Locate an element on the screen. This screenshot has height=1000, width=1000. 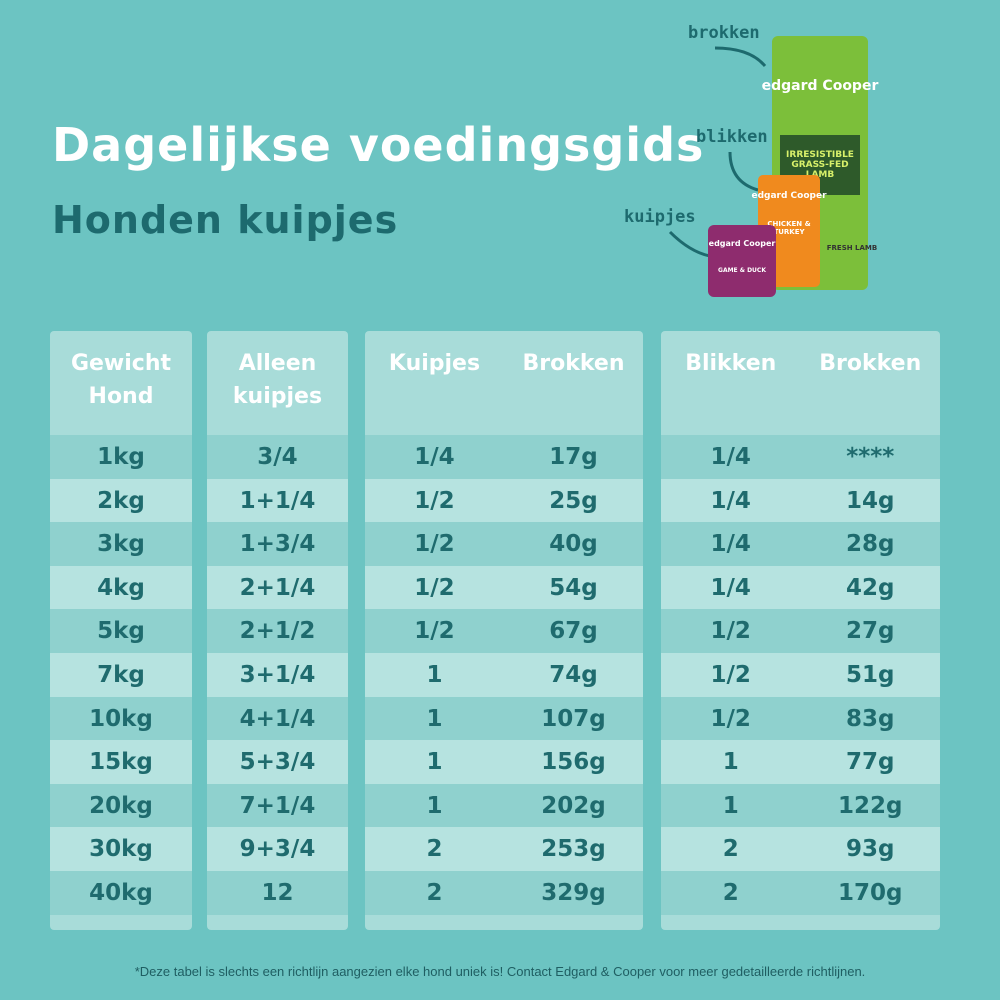
table-row: 7+1/4 is located at coordinates (277, 805).